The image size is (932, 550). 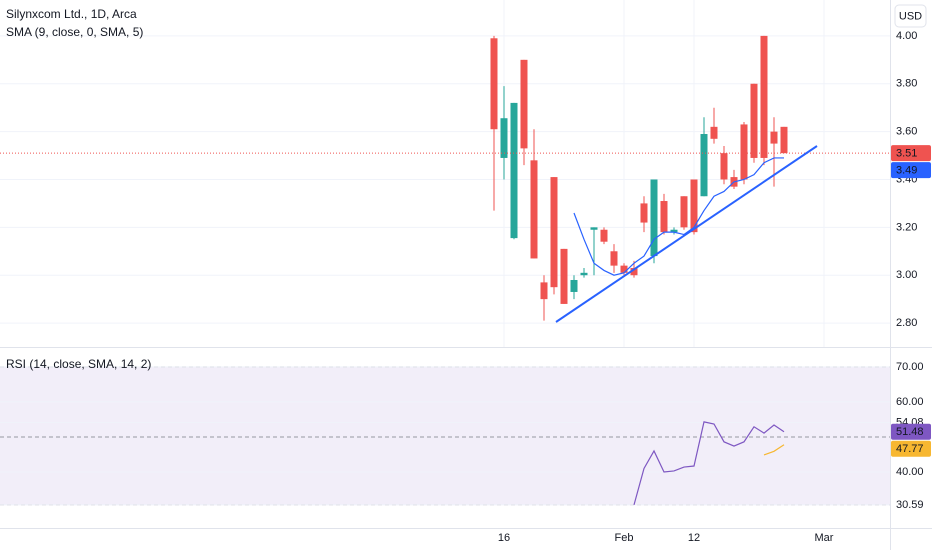 I want to click on currency-button, so click(x=910, y=16).